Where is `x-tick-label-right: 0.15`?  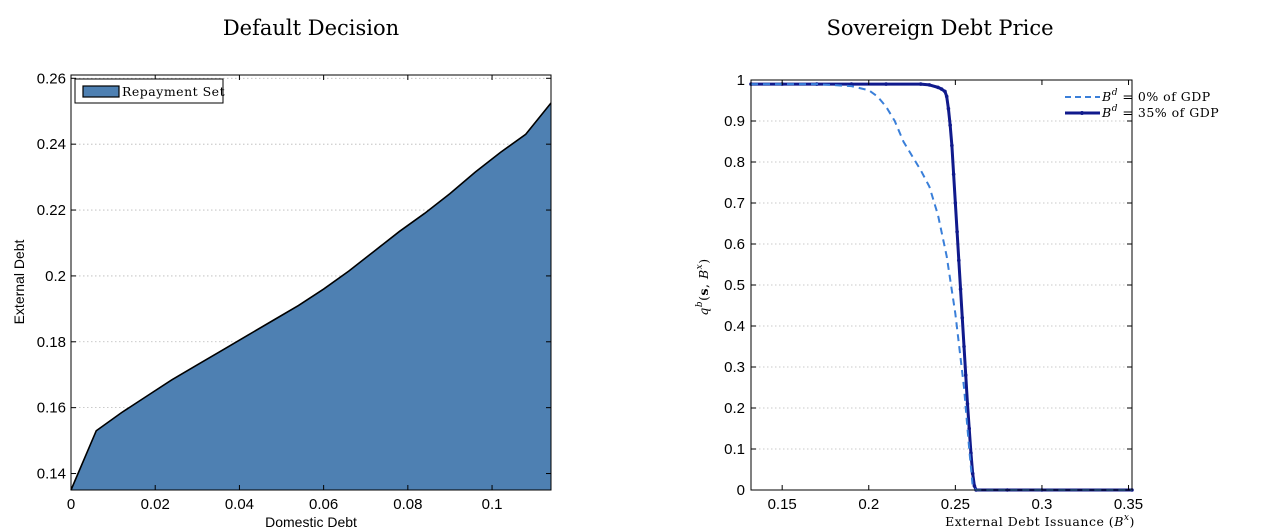 x-tick-label-right: 0.15 is located at coordinates (782, 504).